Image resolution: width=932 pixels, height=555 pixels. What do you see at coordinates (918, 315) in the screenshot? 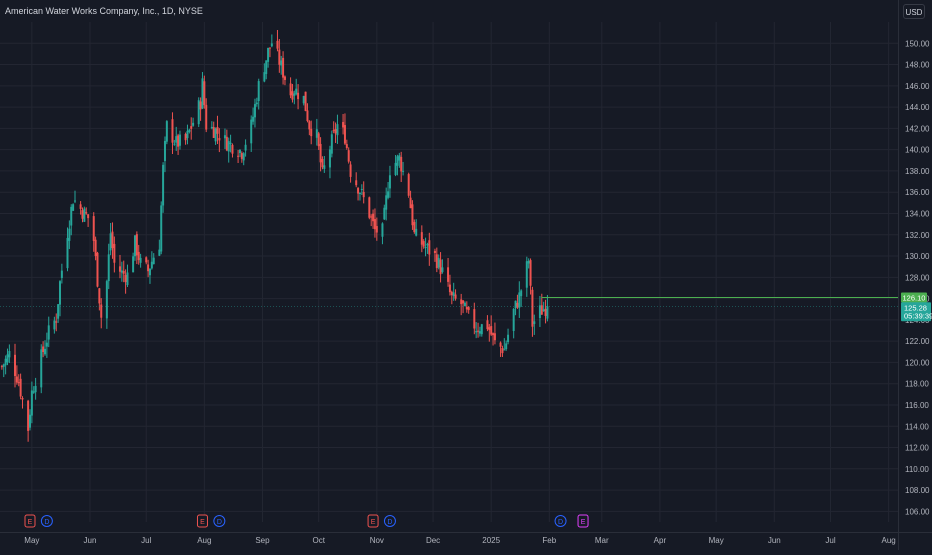
I see `countdown-label: 05:39:39` at bounding box center [918, 315].